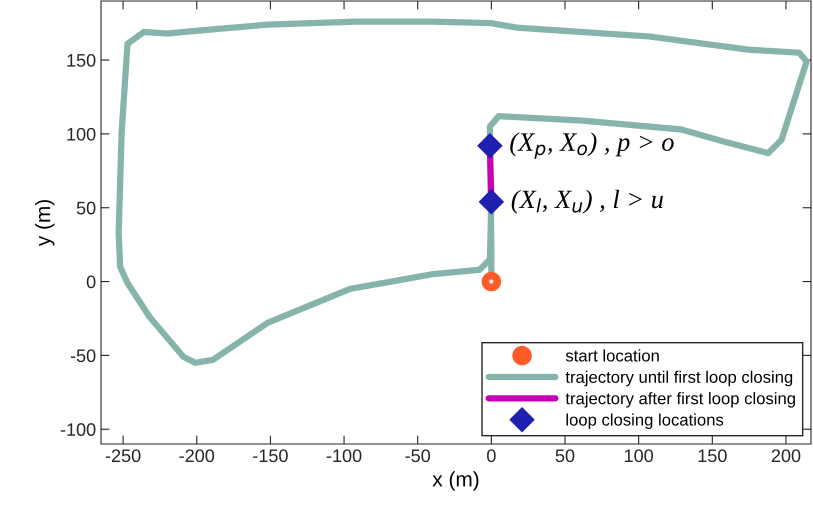 This screenshot has height=517, width=813. Describe the element at coordinates (680, 400) in the screenshot. I see `legend-label: trajectory after first loop closing` at that location.